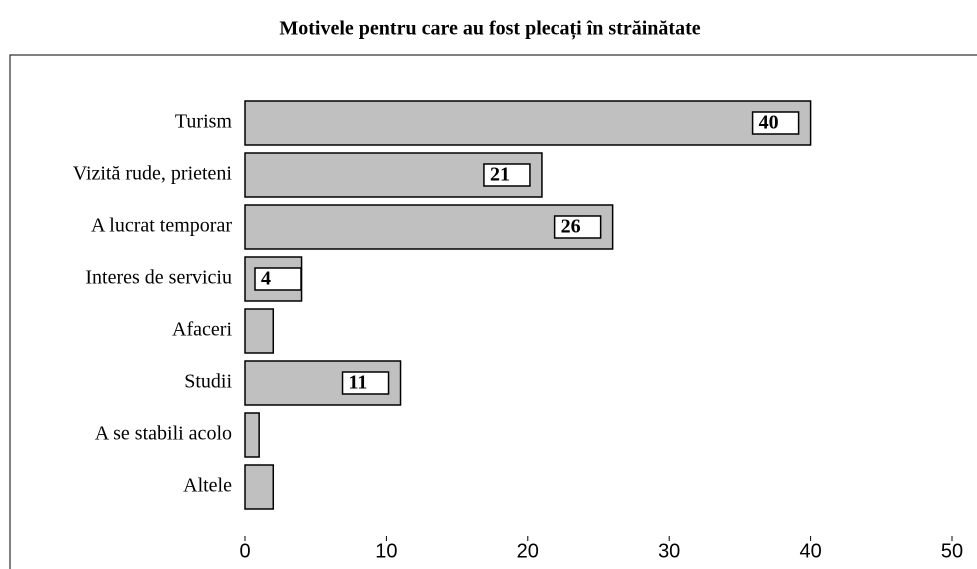 The image size is (977, 569). I want to click on value-label: 26, so click(571, 227).